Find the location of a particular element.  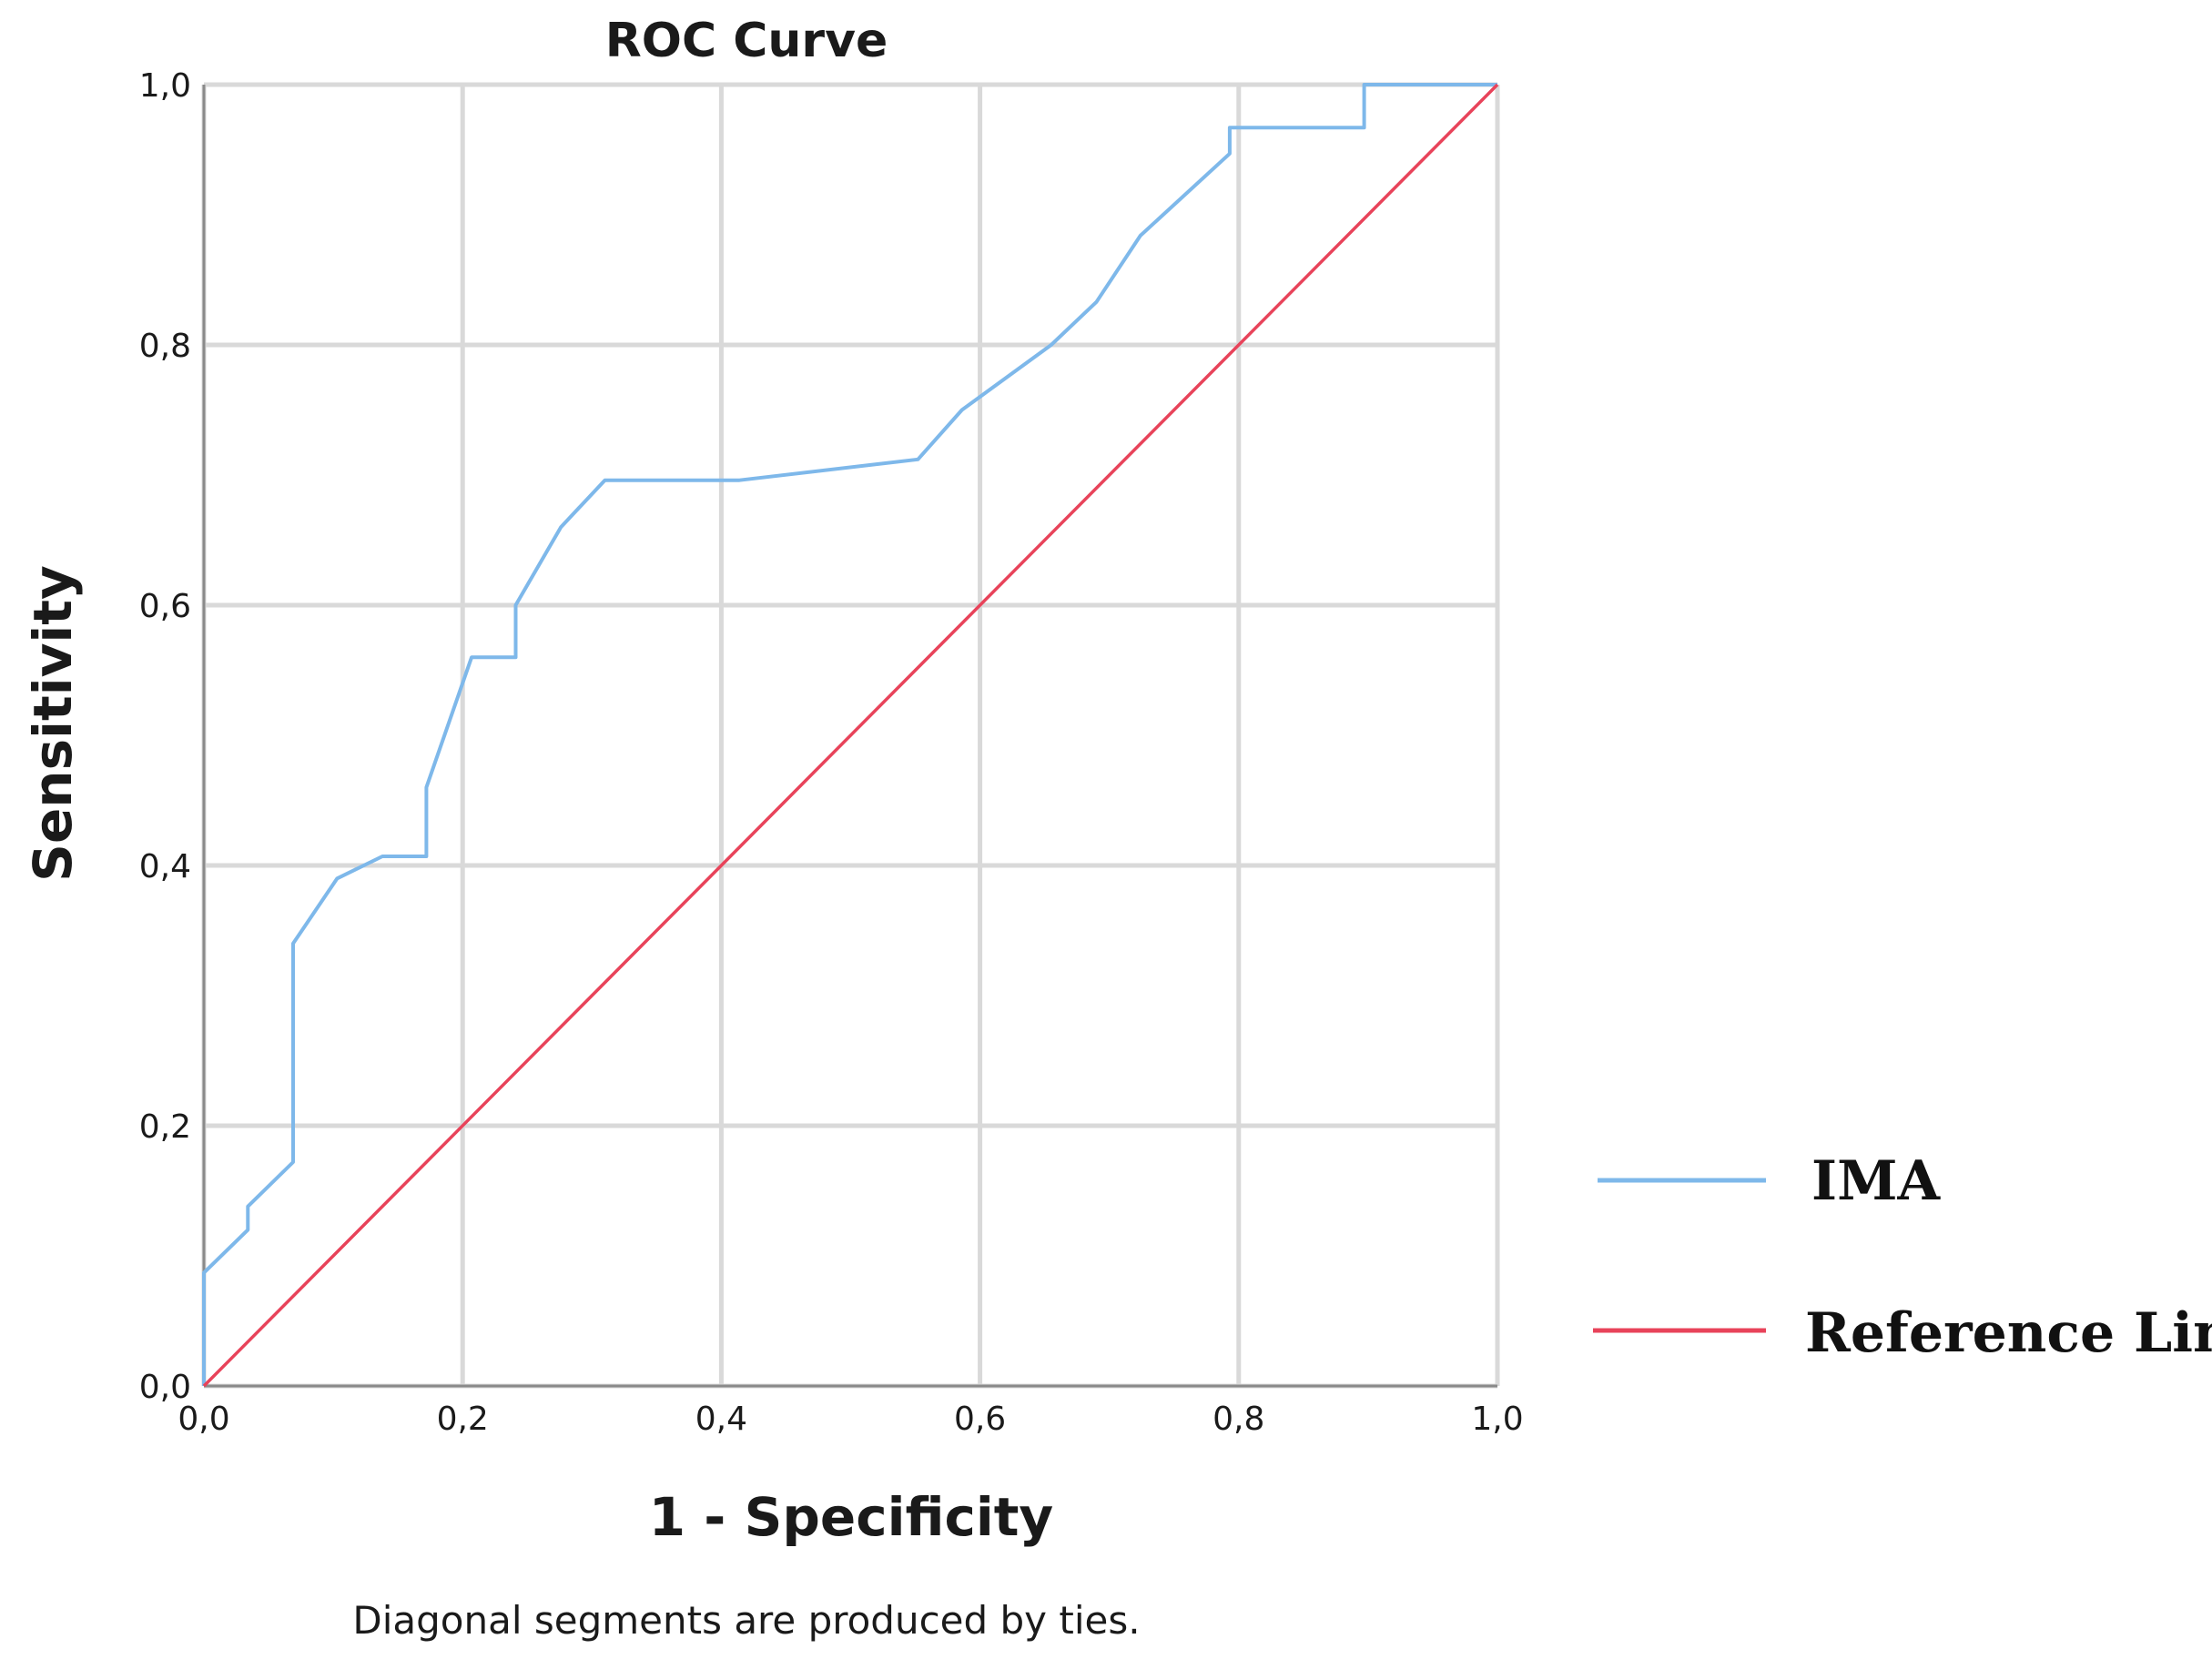

x-tick-label: 0,2 is located at coordinates (463, 1419).